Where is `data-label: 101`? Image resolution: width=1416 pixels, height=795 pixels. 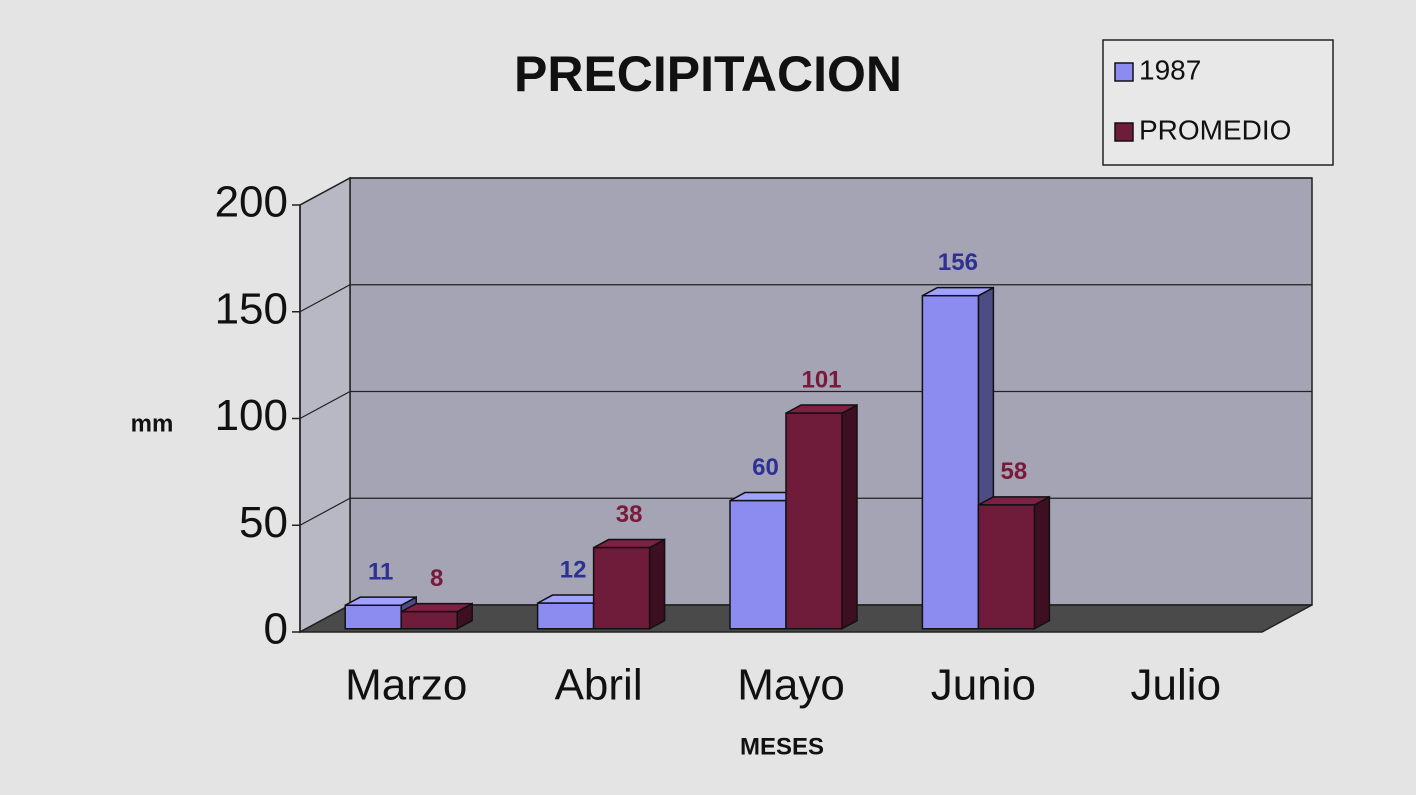 data-label: 101 is located at coordinates (821, 379).